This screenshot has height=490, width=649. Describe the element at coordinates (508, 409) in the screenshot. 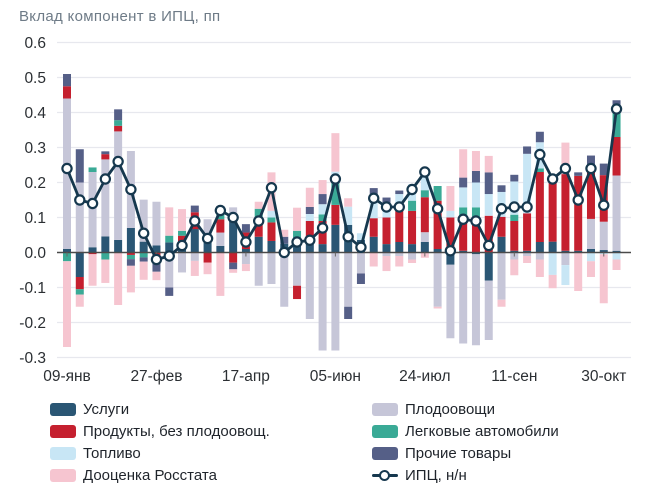

I see `legend-item: Плодоовощи` at that location.